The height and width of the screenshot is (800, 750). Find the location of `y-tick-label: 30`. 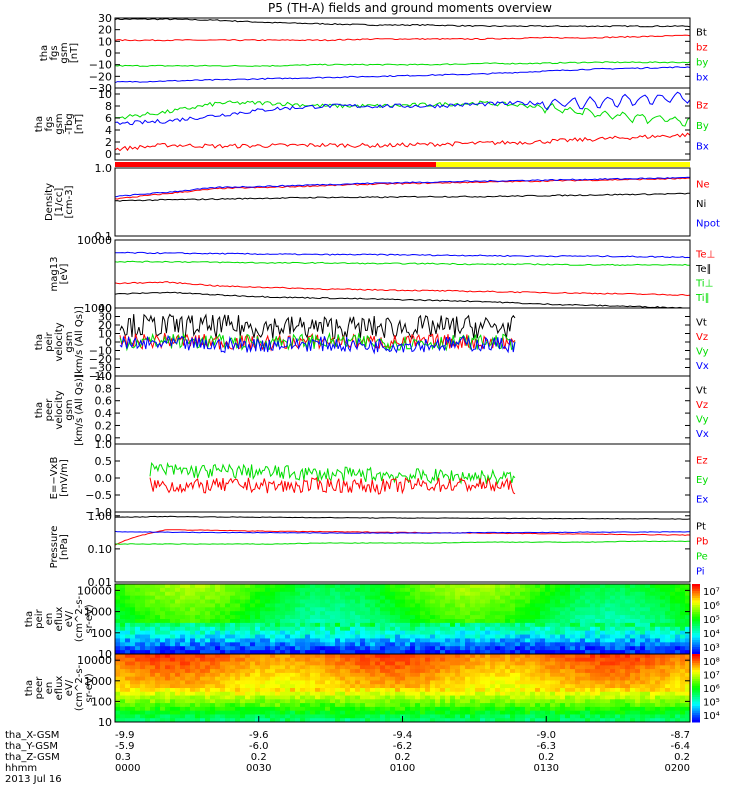

y-tick-label: 30 is located at coordinates (105, 18).